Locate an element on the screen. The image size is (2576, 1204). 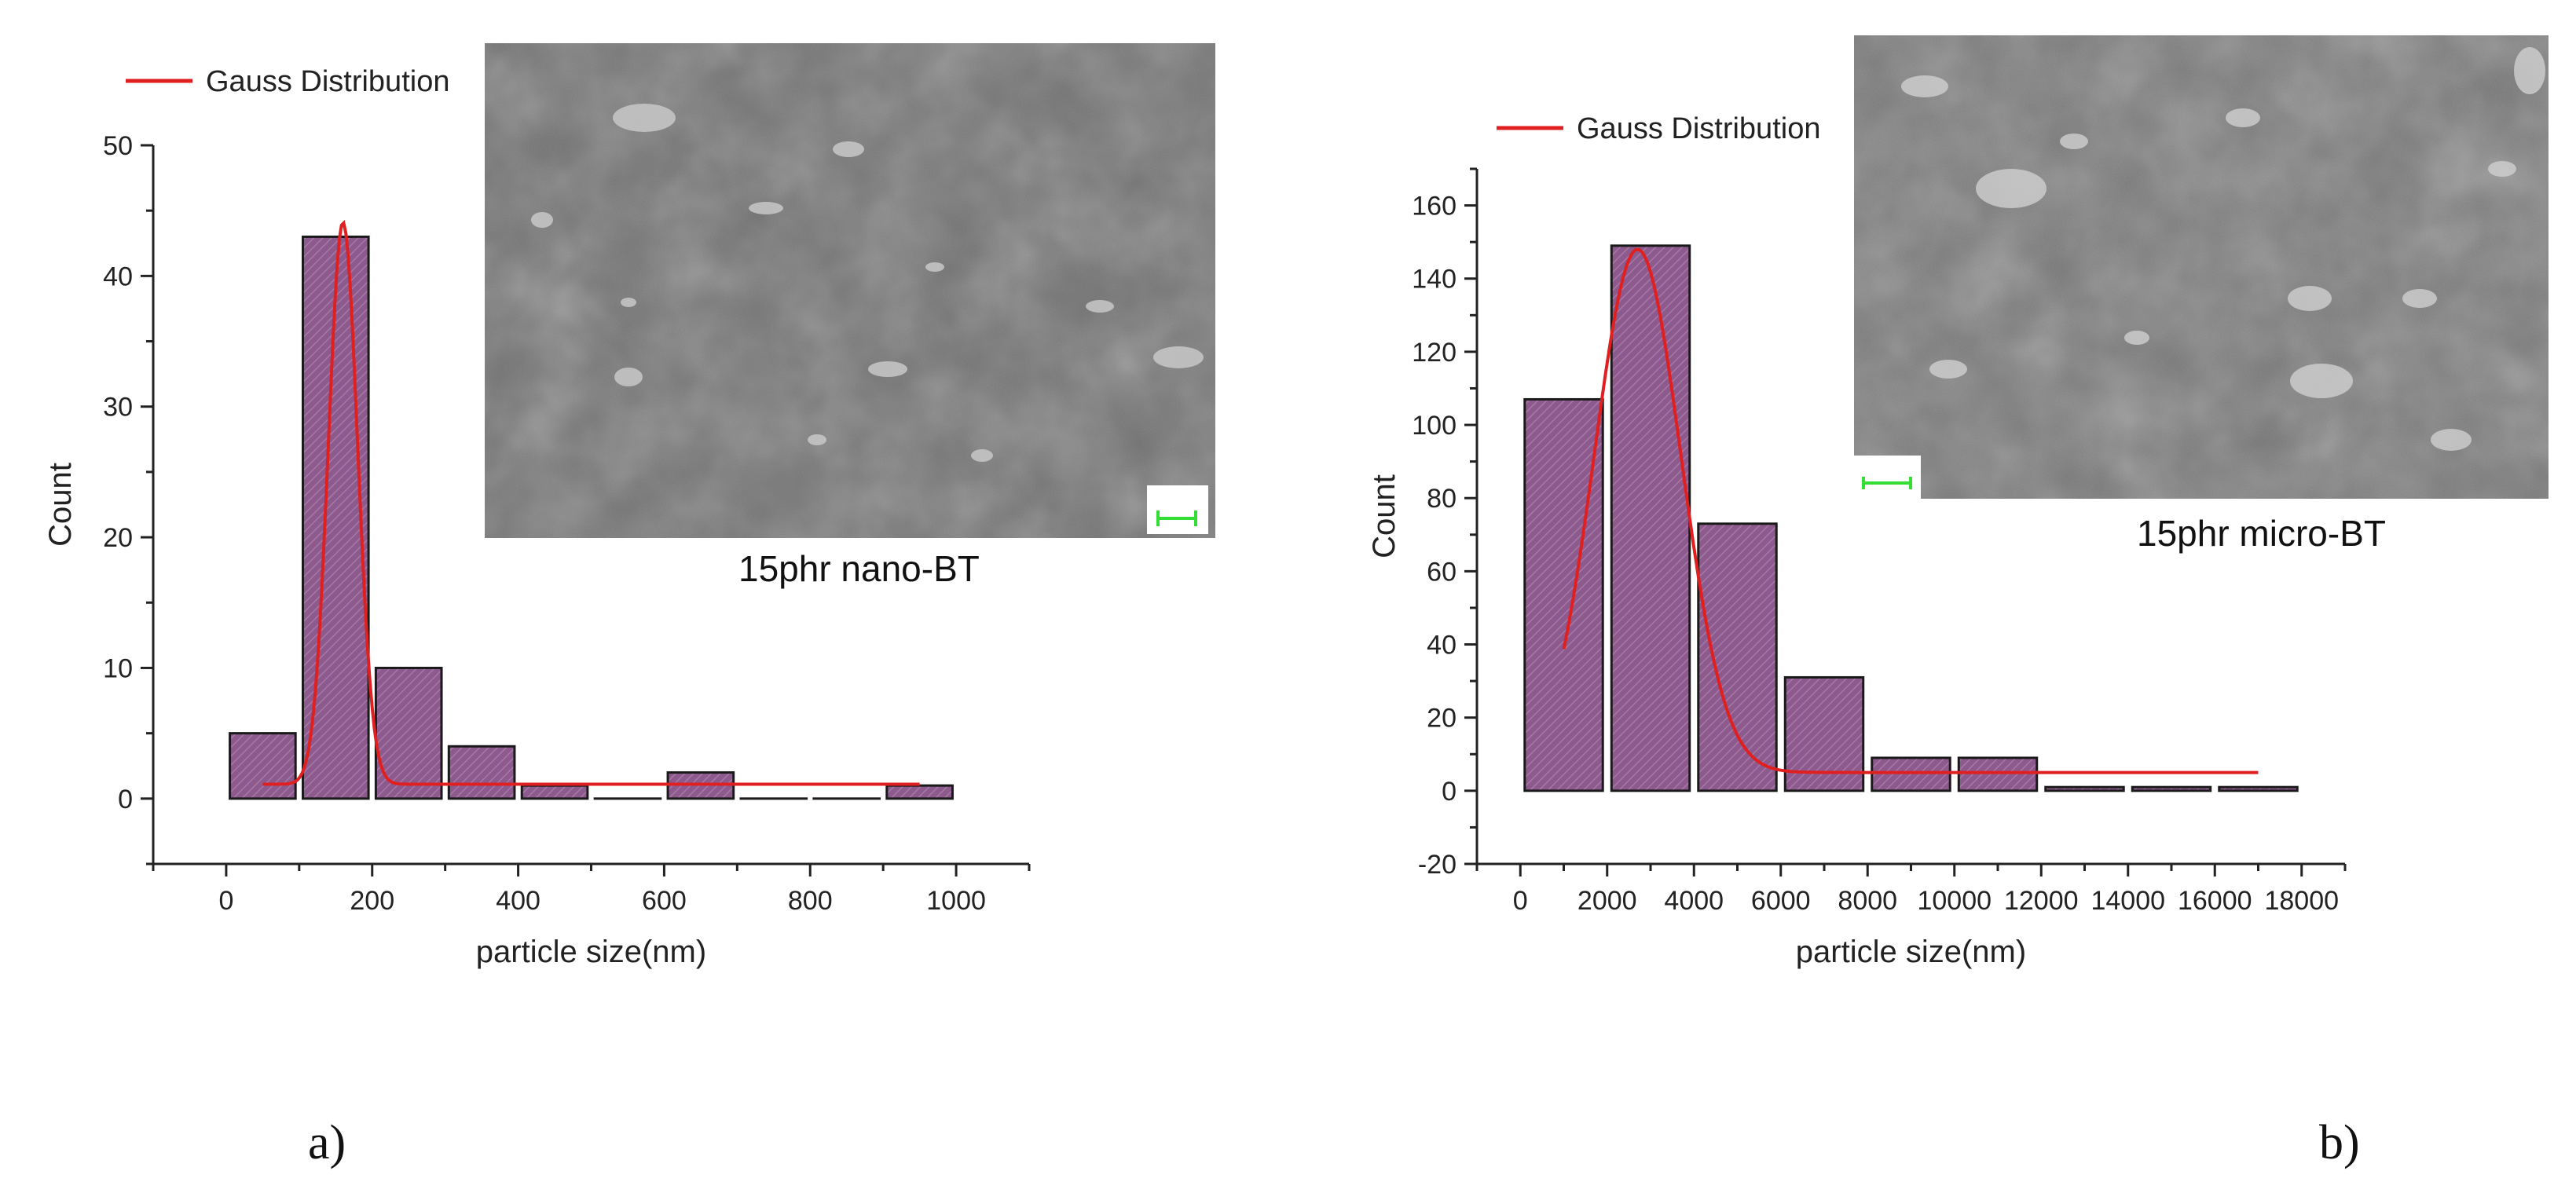
panel-b-sem-inset: 1 μm is located at coordinates (2201, 267).